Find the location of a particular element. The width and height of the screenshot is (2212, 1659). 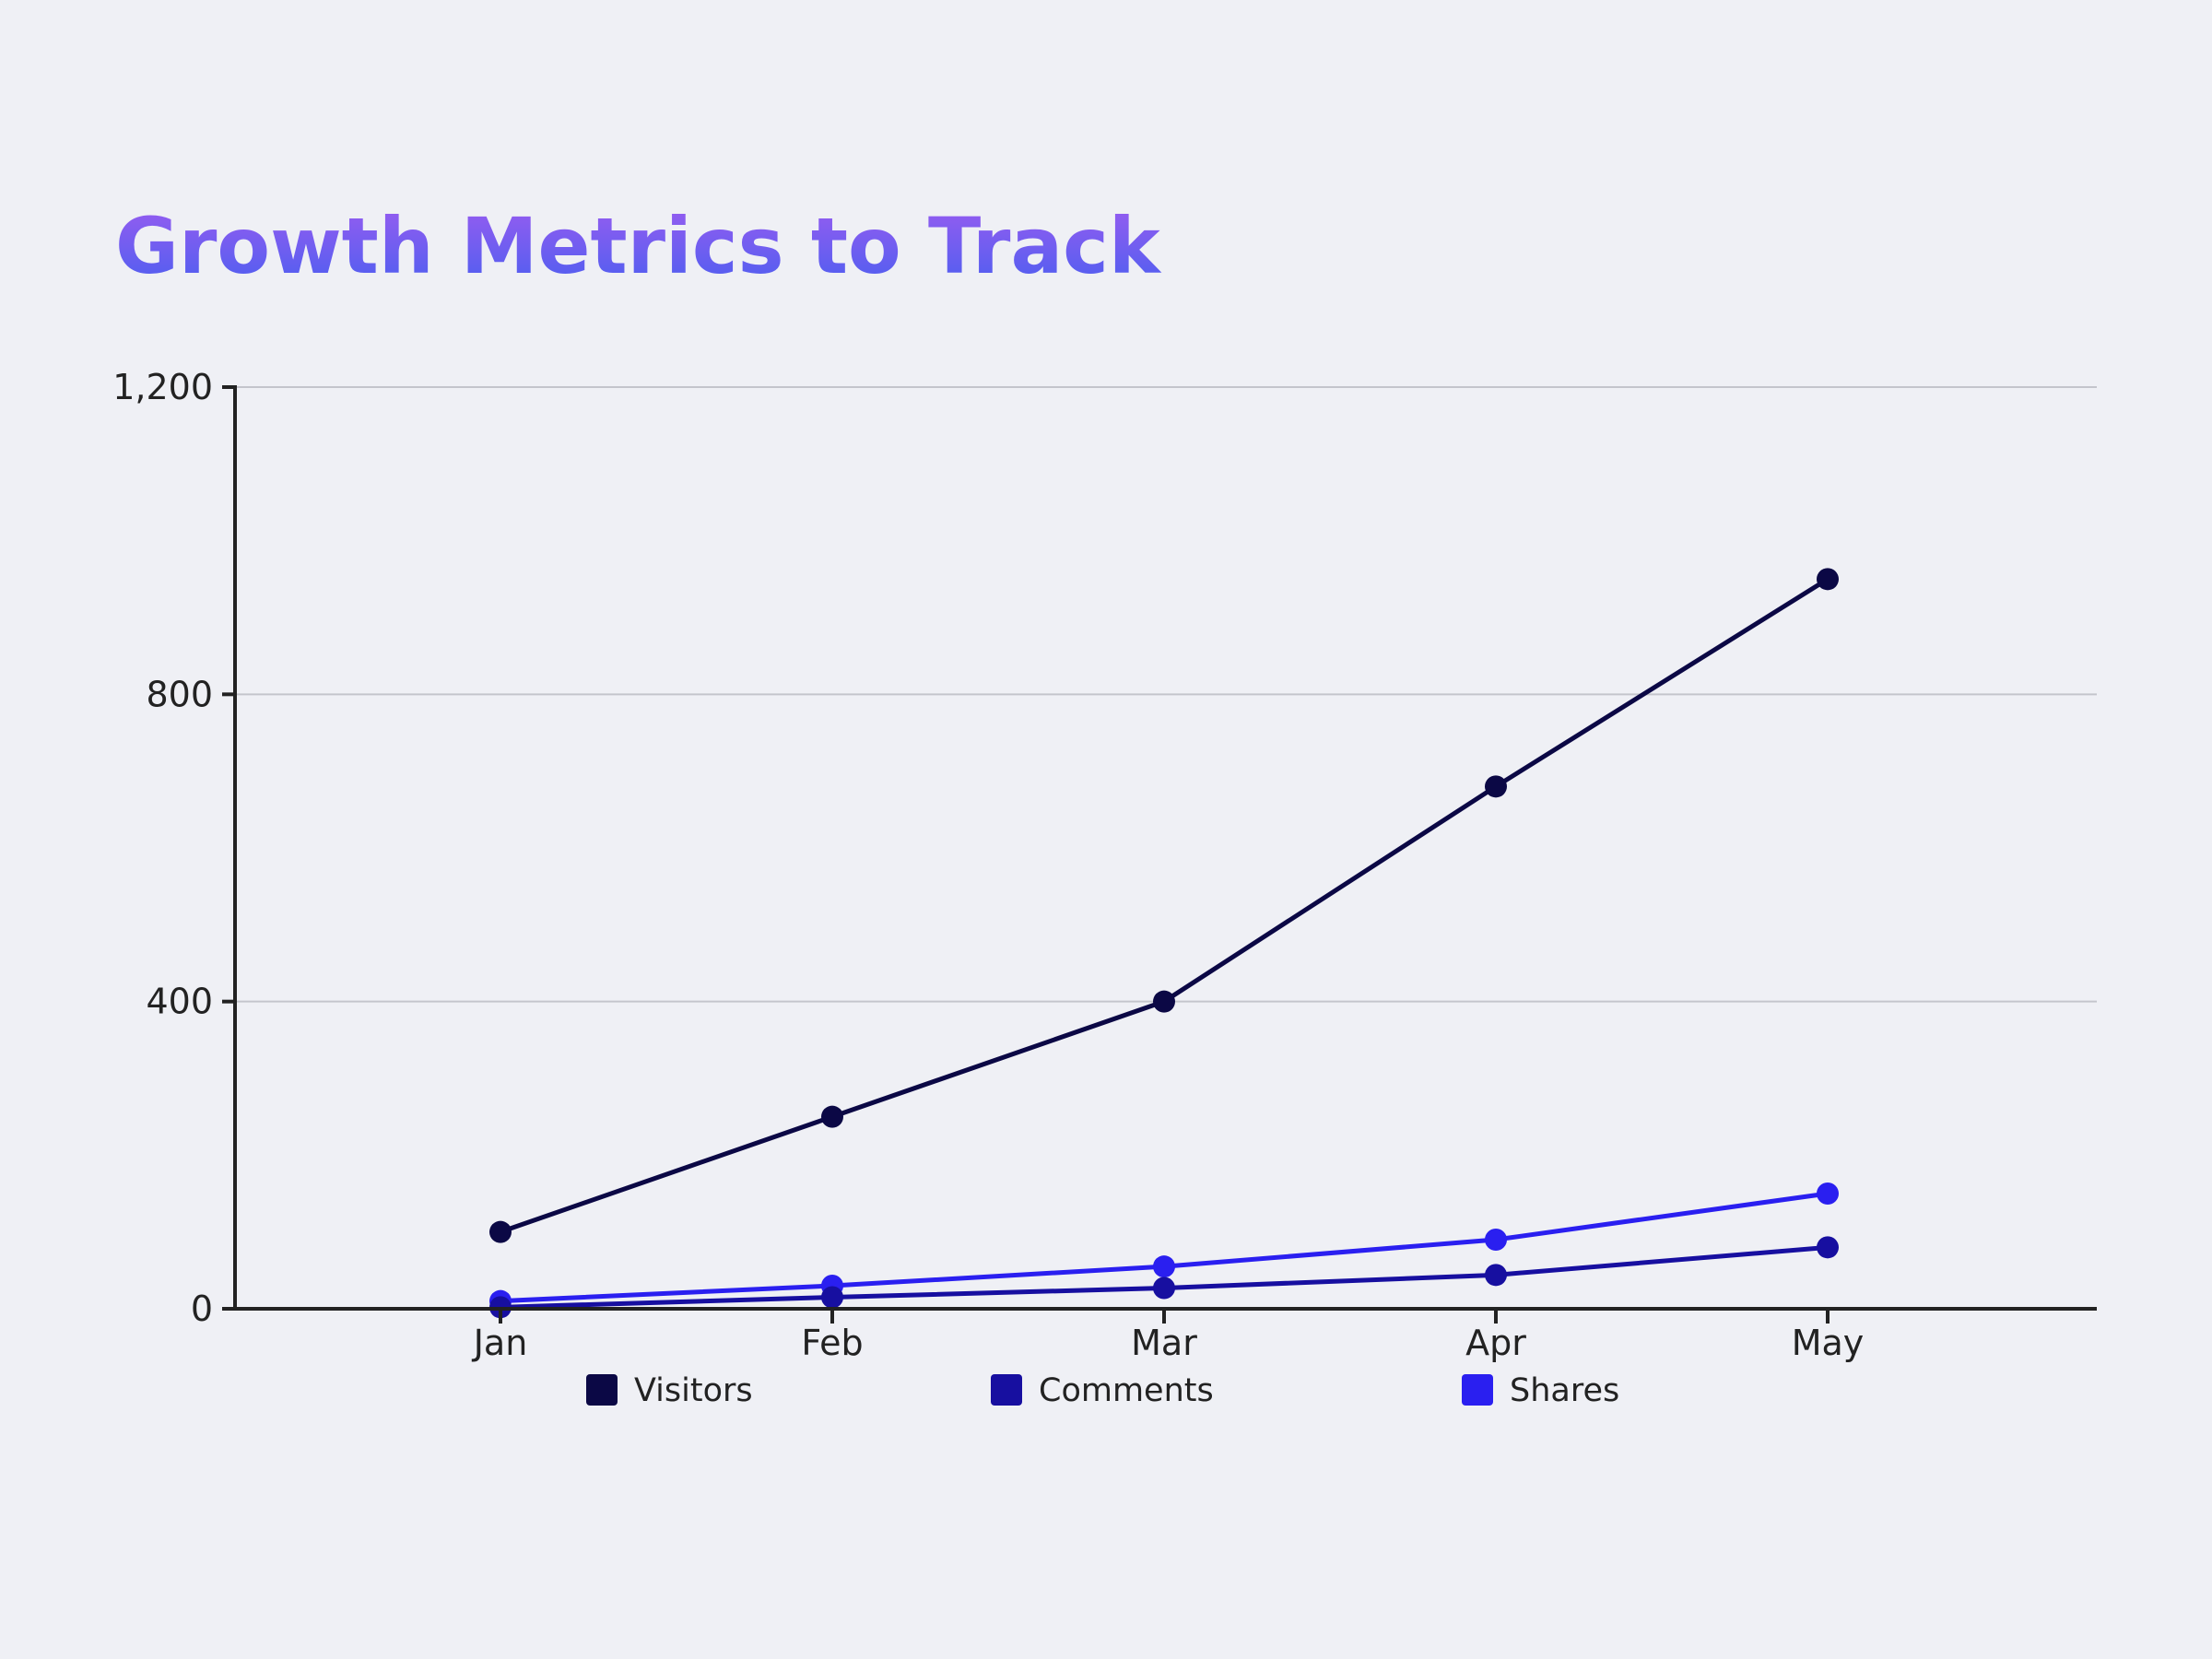

y-tick-label: 400 is located at coordinates (179, 1002).